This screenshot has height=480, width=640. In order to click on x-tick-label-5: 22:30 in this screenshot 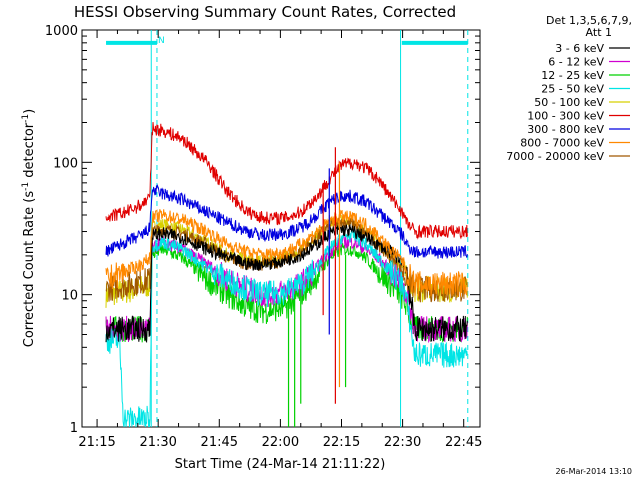, I will do `click(402, 442)`.